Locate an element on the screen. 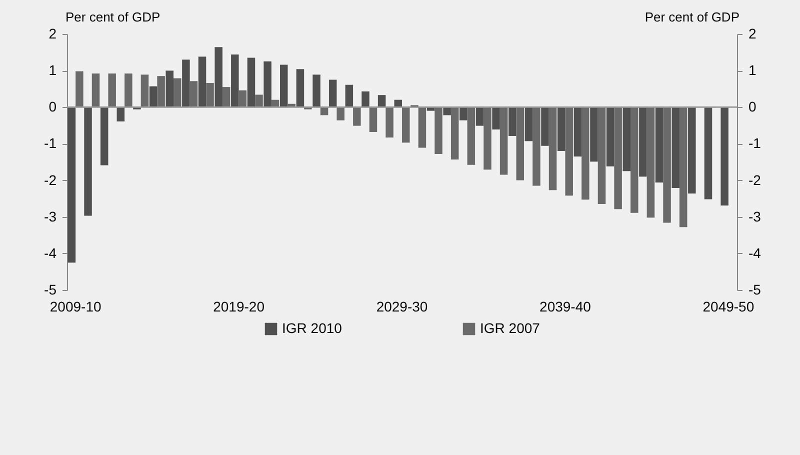  y2-tick-label: 0 is located at coordinates (752, 106).